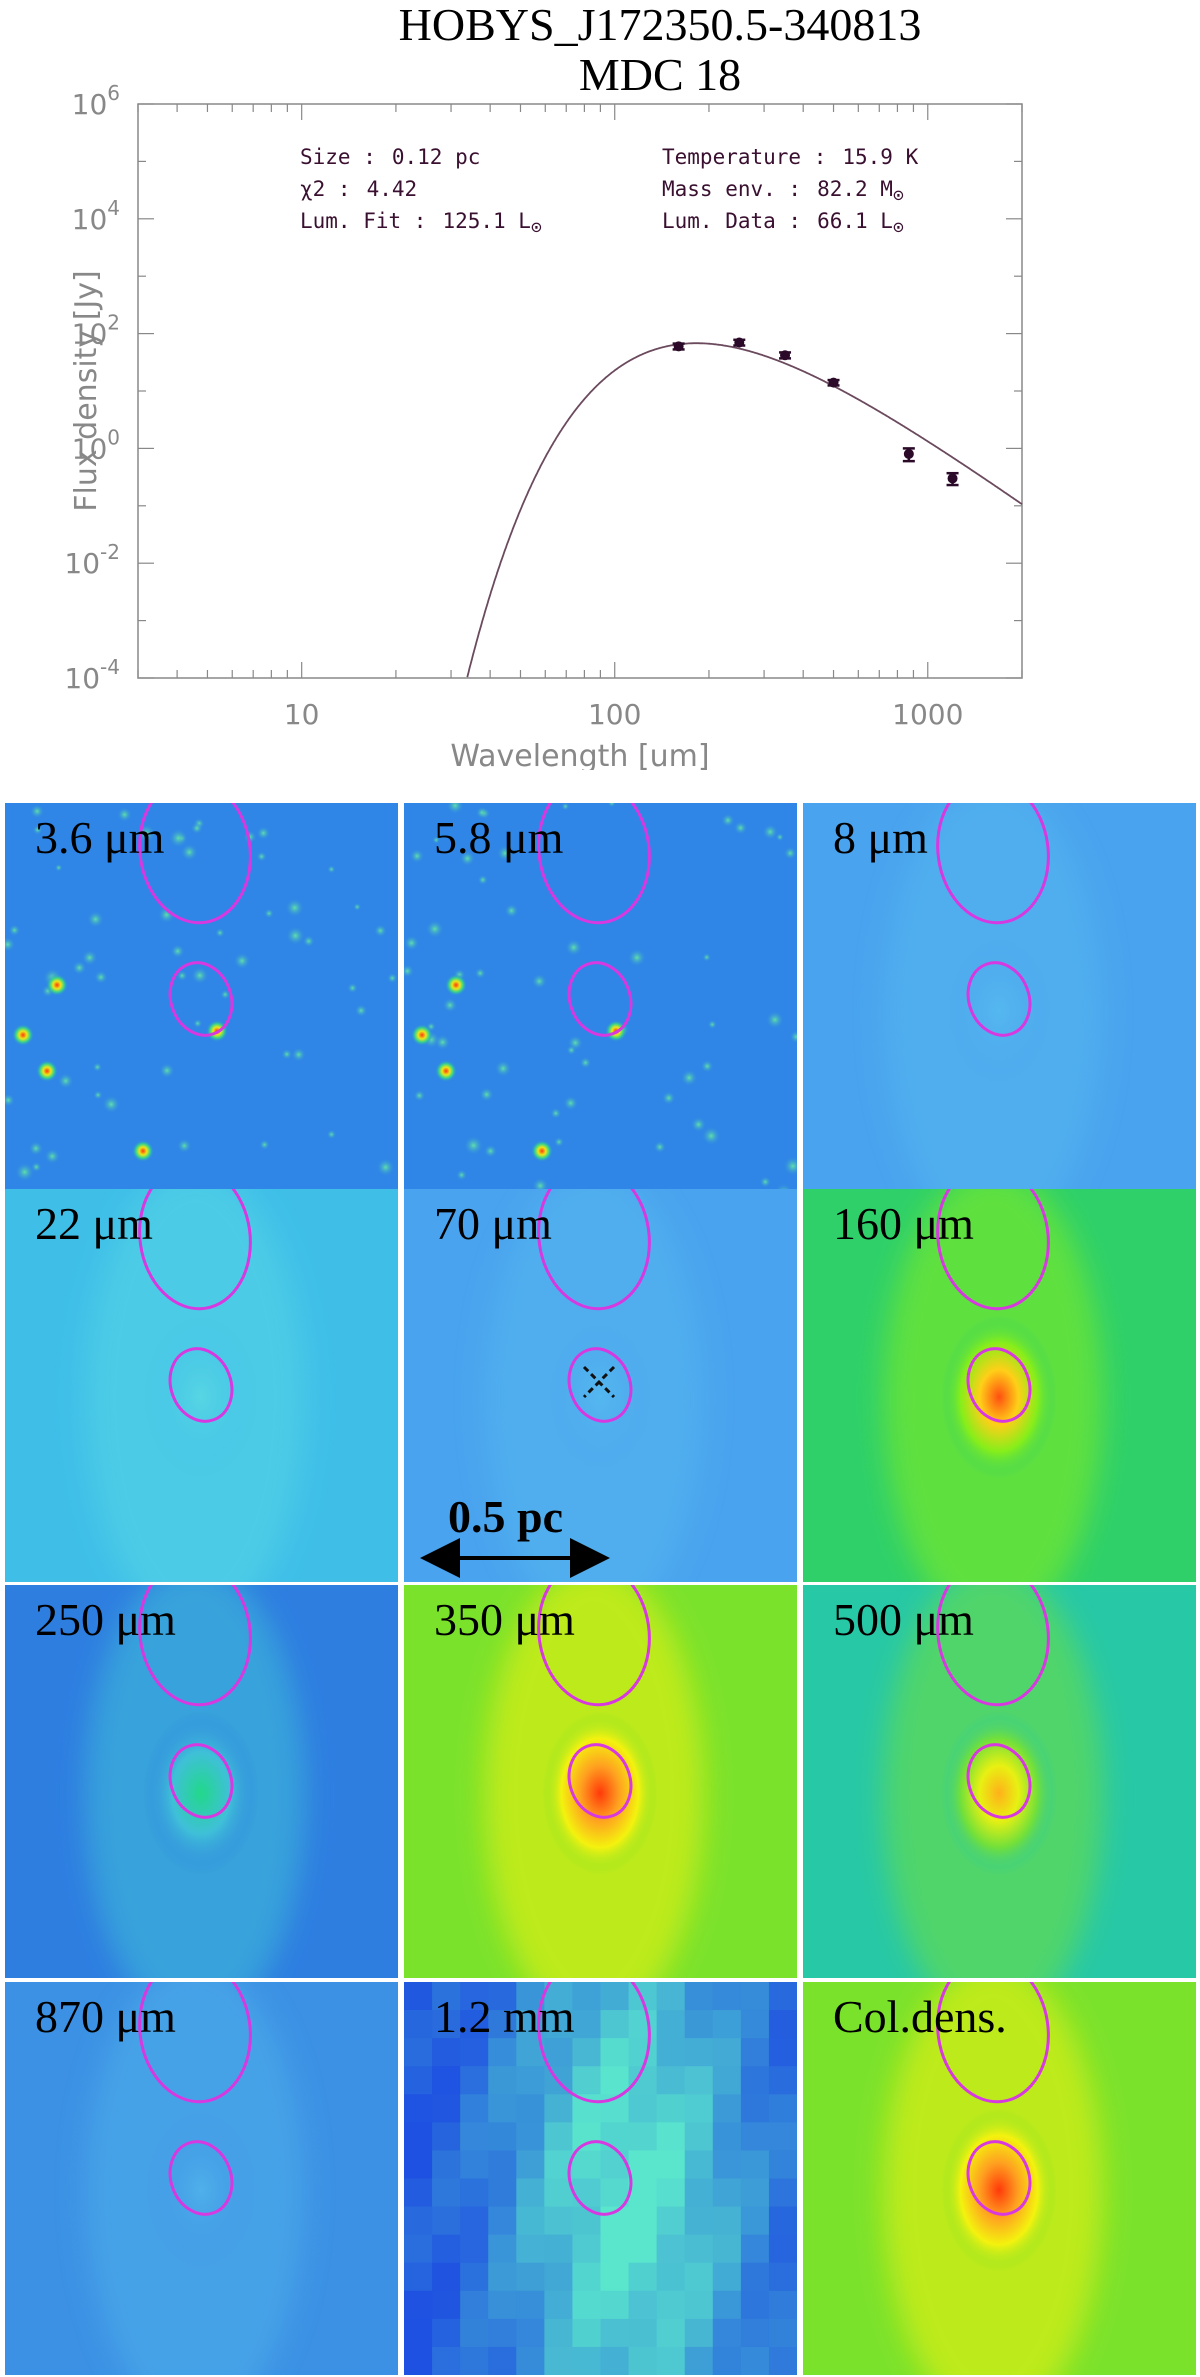 The width and height of the screenshot is (1200, 2377). What do you see at coordinates (201, 2178) in the screenshot?
I see `image-panel: 870 μm` at bounding box center [201, 2178].